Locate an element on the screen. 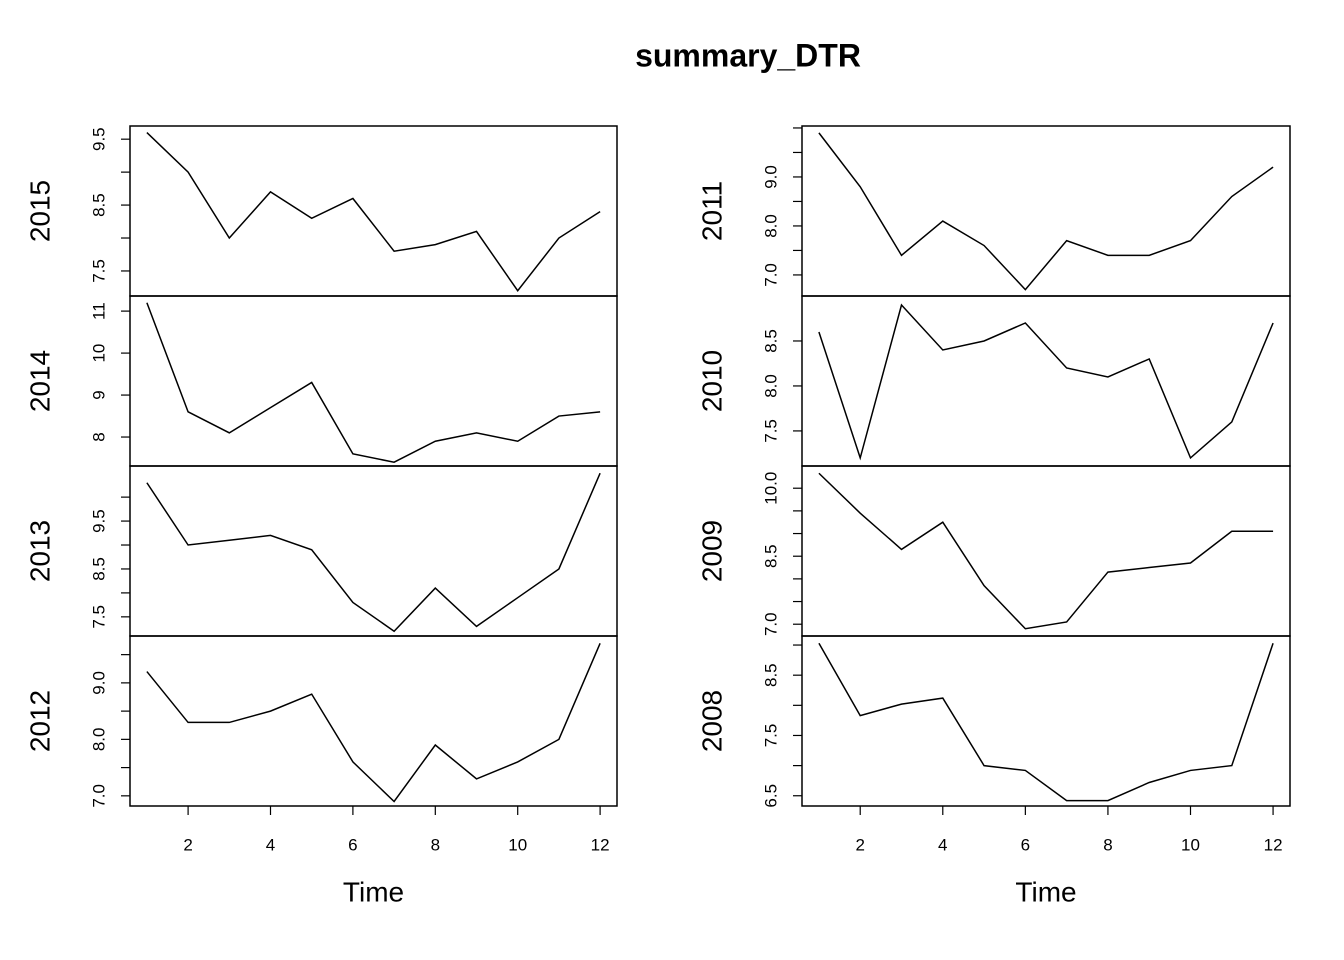 This screenshot has height=960, width=1344. y-tick-label: 11 is located at coordinates (98, 311).